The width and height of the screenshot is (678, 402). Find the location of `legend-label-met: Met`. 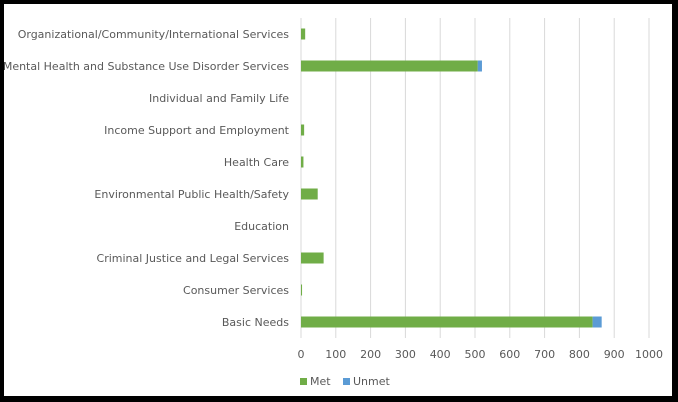

legend-label-met: Met is located at coordinates (320, 381).